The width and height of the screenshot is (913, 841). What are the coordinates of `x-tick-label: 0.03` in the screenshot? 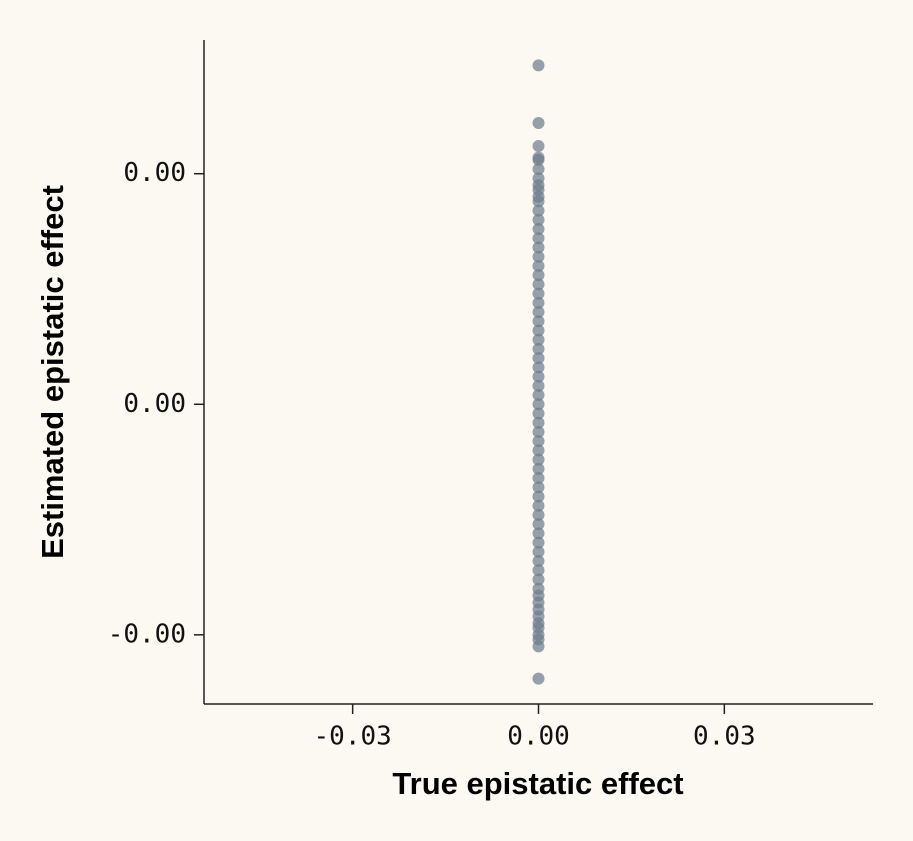 It's located at (724, 737).